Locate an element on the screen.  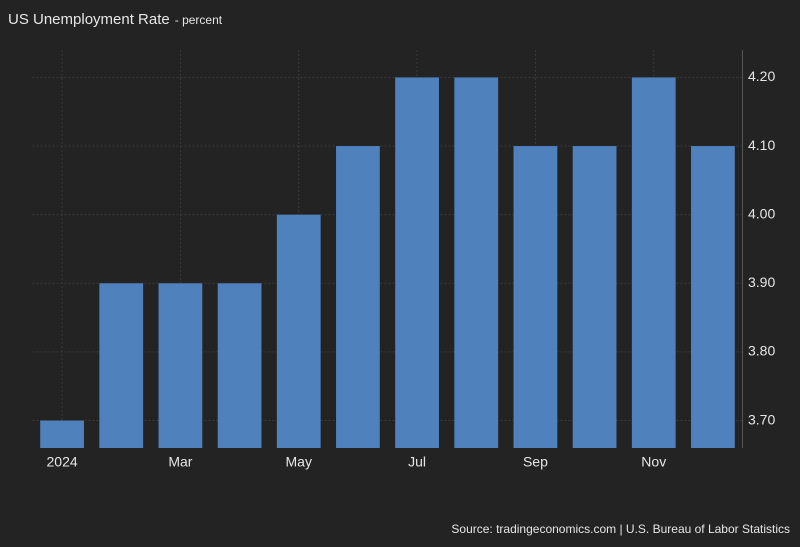
x-tick-label: Sep is located at coordinates (535, 462).